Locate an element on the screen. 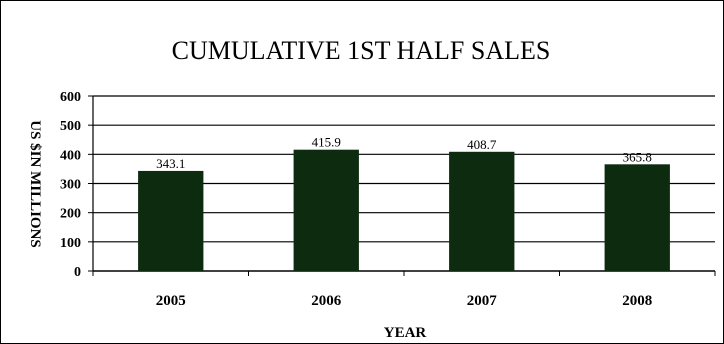 The image size is (724, 344). x-tick-label-2005: 2005 is located at coordinates (171, 301).